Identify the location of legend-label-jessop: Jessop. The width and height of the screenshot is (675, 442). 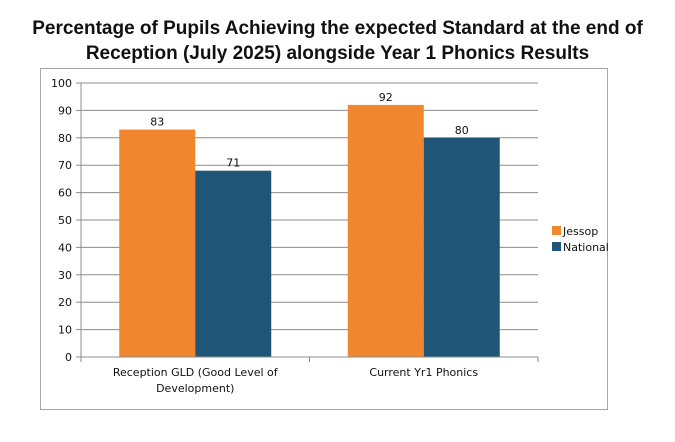
(580, 231).